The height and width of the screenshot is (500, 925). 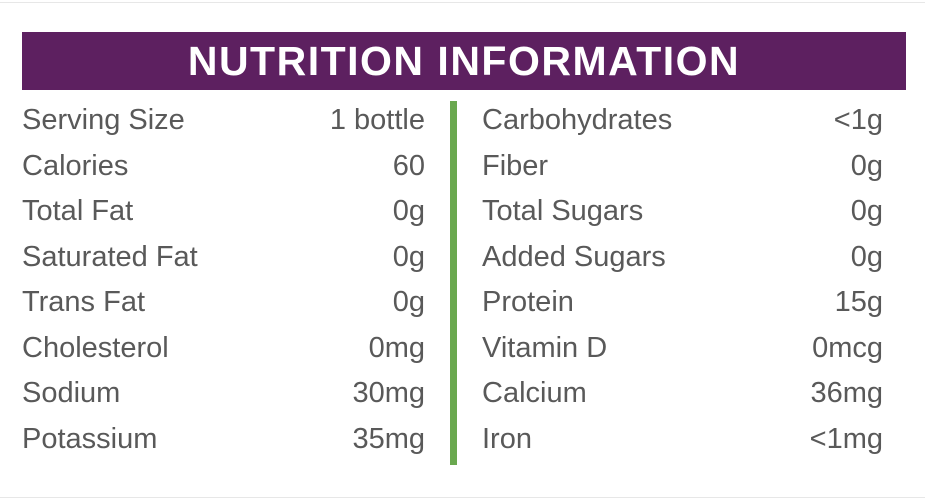 What do you see at coordinates (408, 165) in the screenshot?
I see `nutrient-value: 60` at bounding box center [408, 165].